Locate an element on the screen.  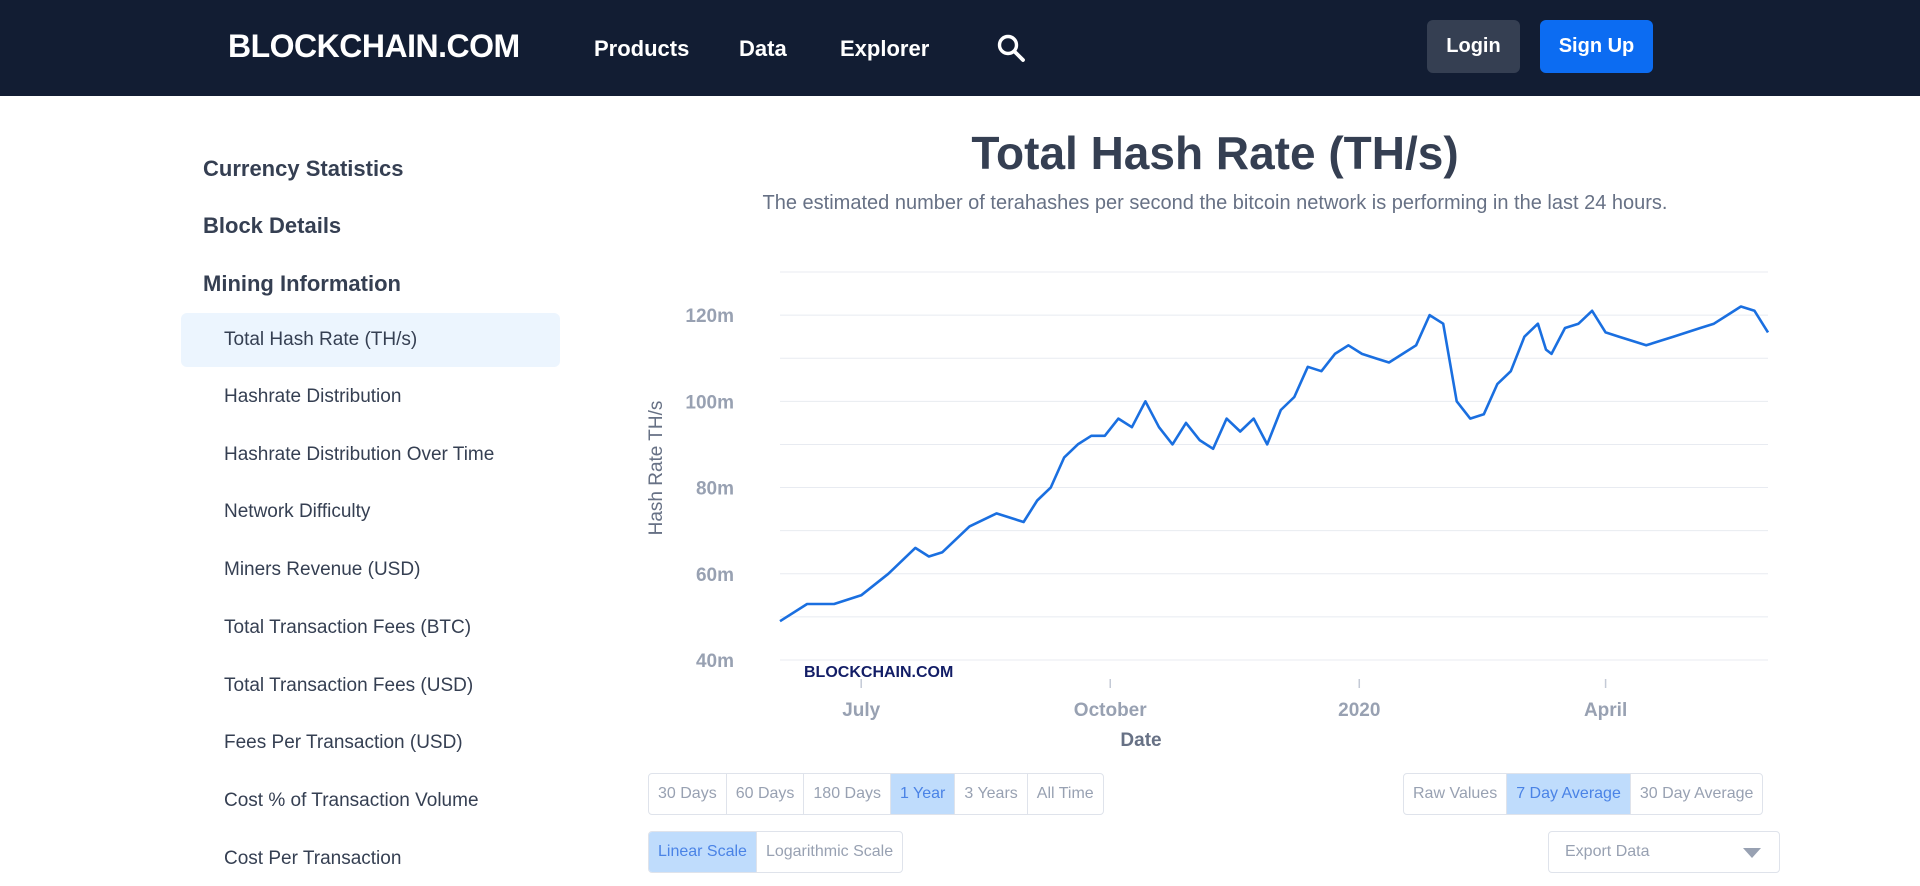
sidebar-item-hashrate-distribution: Hashrate Distribution is located at coordinates (370, 397).